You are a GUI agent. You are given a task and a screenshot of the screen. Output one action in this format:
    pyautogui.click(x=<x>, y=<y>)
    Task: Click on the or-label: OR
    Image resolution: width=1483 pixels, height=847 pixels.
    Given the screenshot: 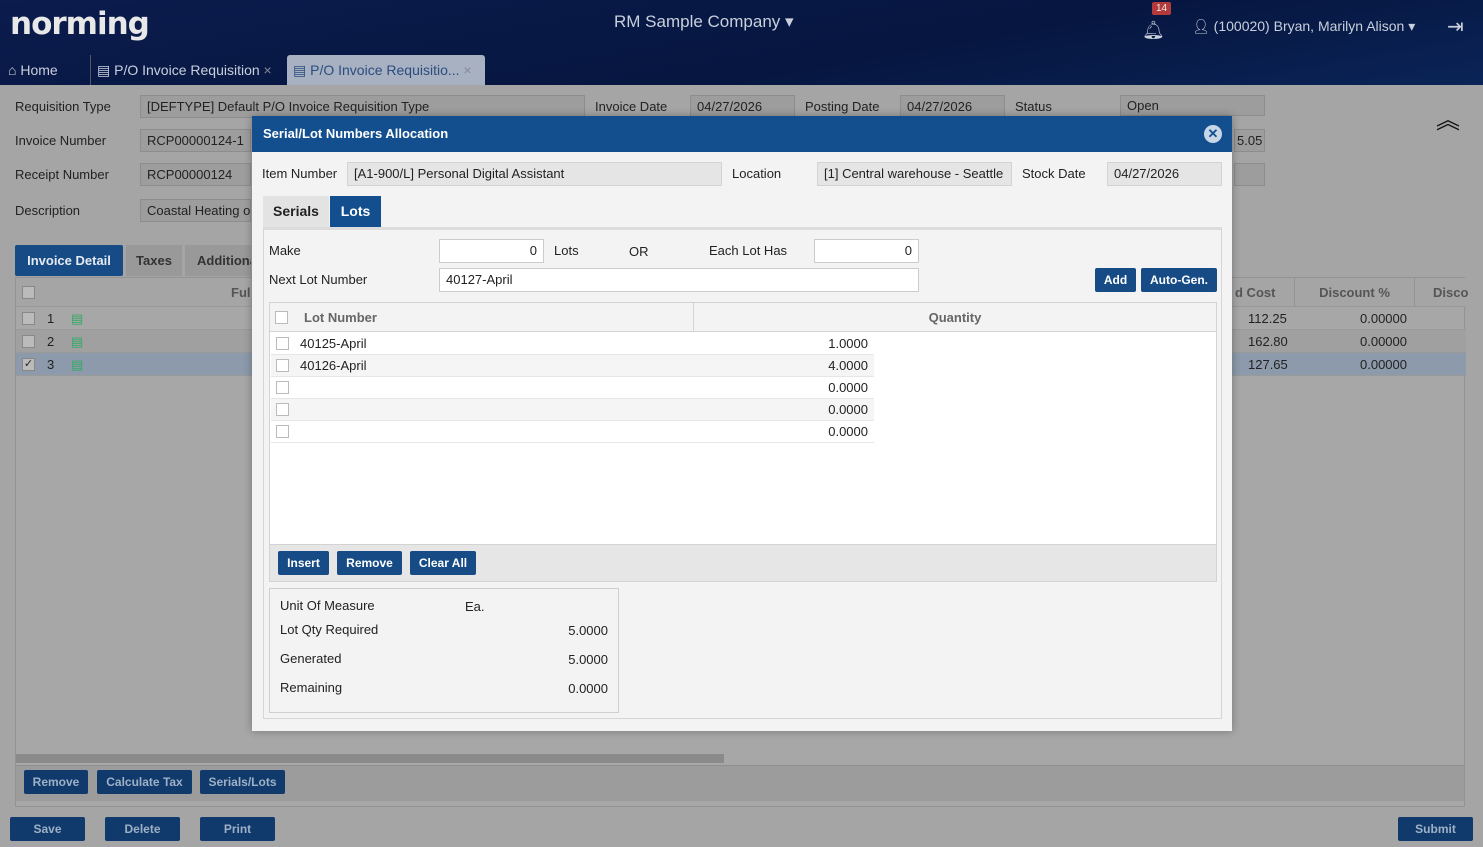 What is the action you would take?
    pyautogui.click(x=639, y=251)
    